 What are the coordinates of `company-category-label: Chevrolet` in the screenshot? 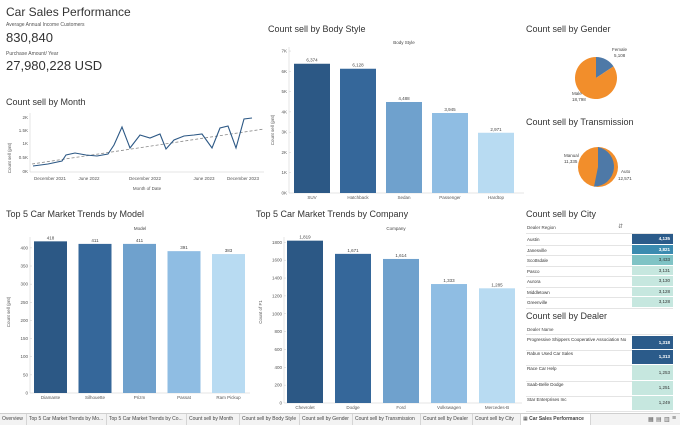 It's located at (305, 407).